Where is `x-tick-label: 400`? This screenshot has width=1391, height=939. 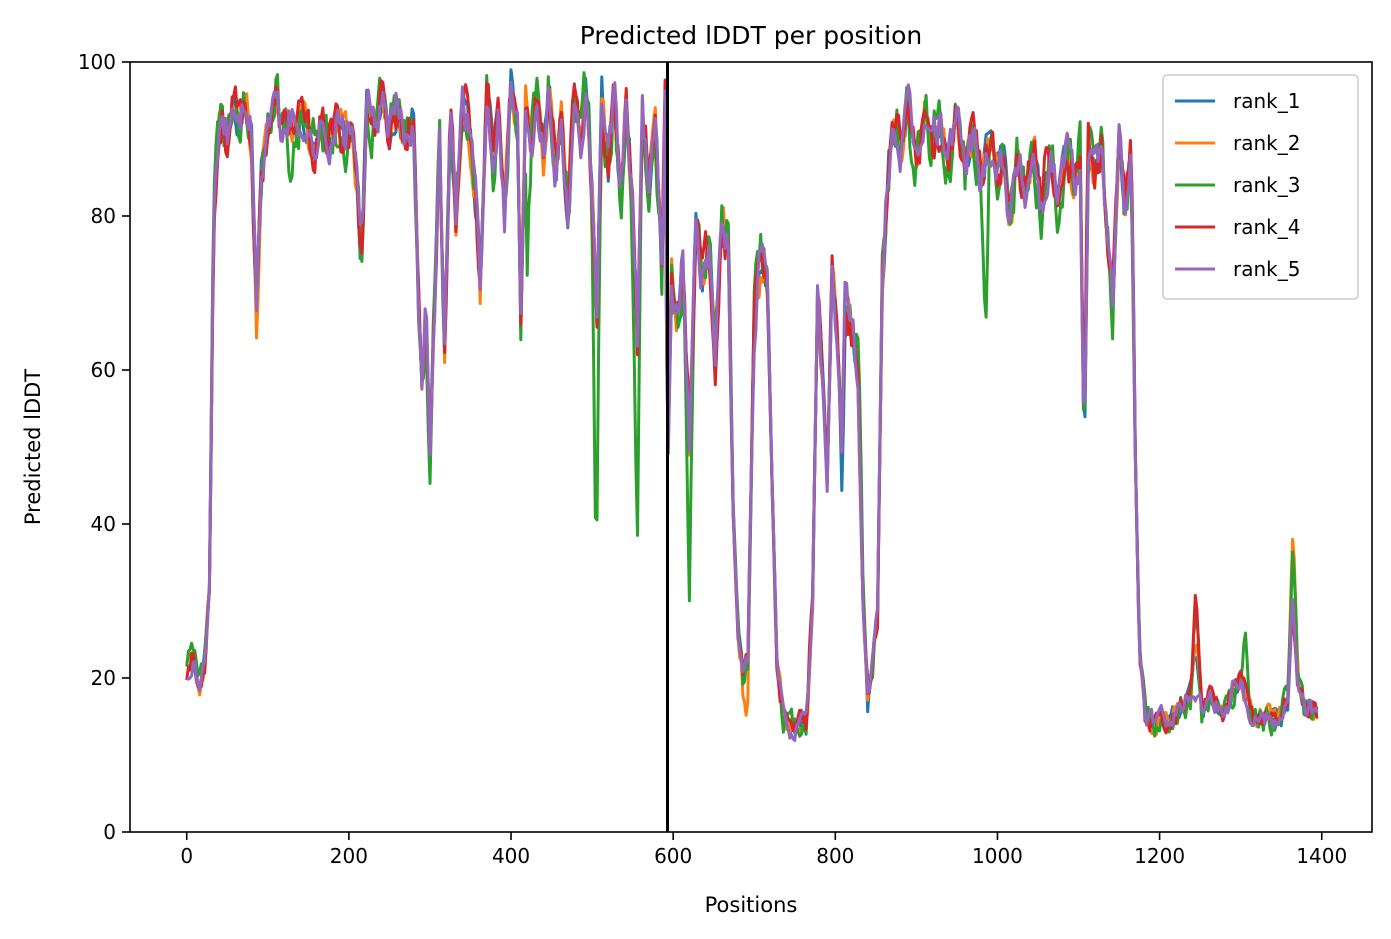
x-tick-label: 400 is located at coordinates (511, 856).